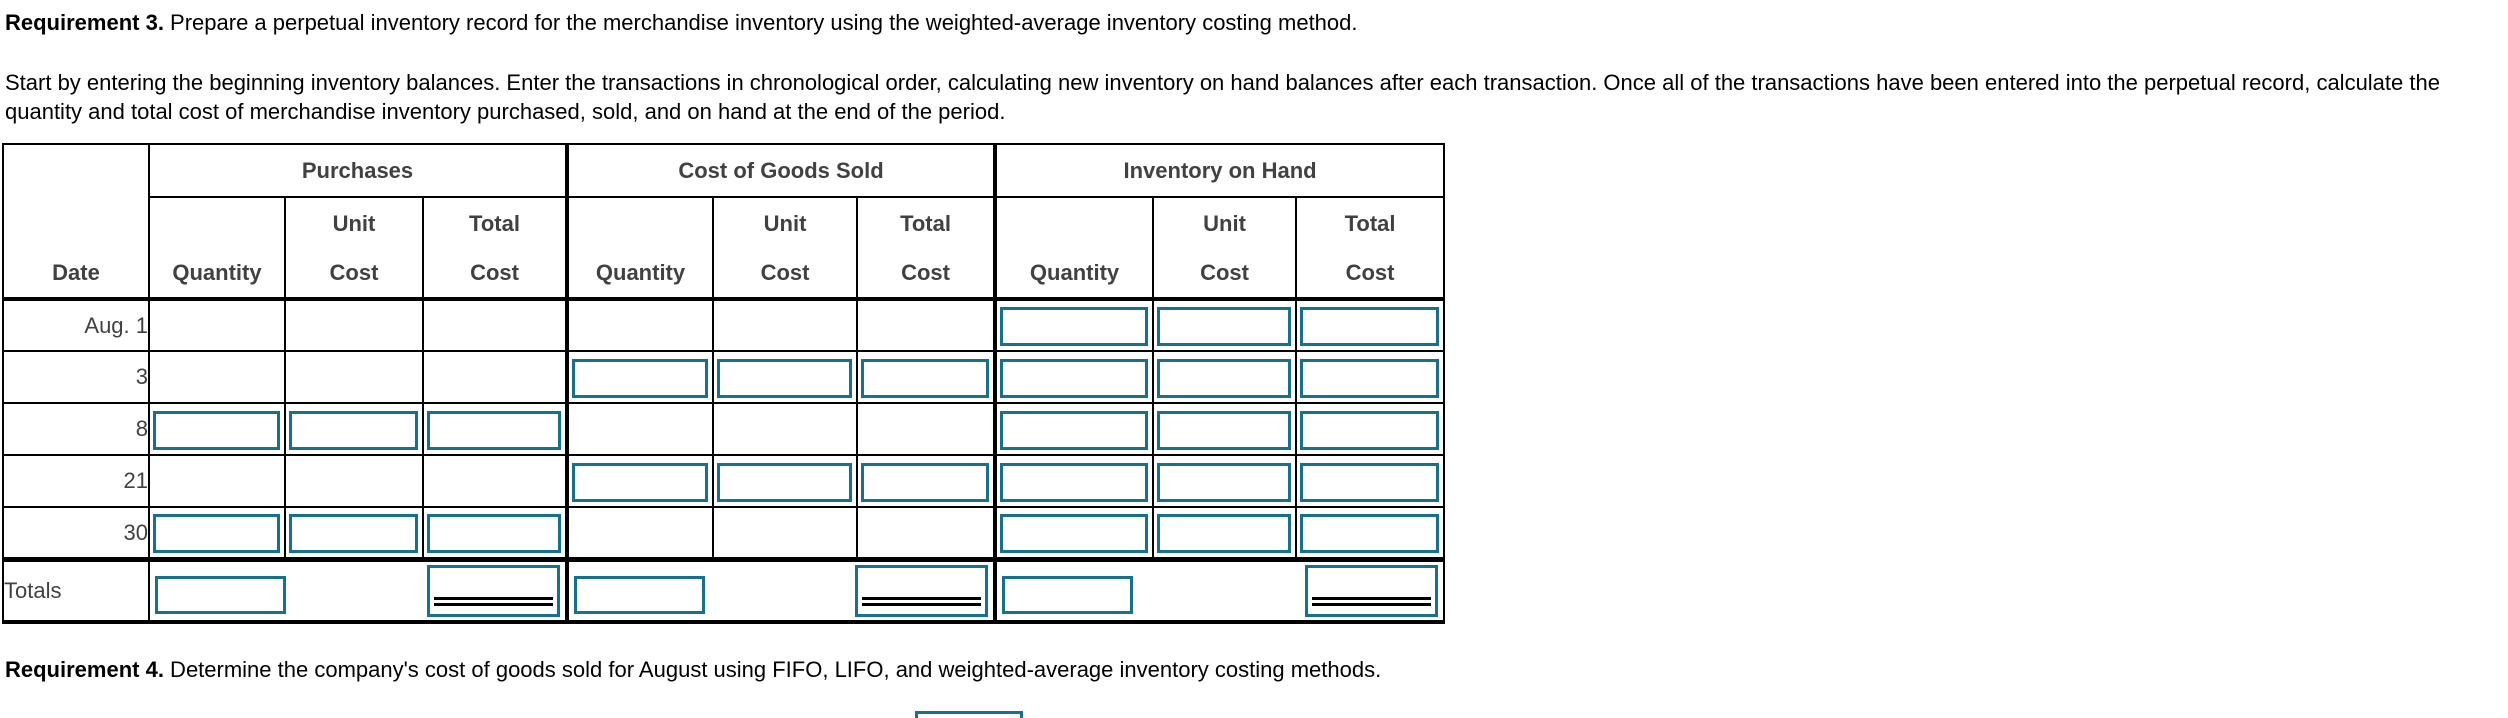 This screenshot has height=718, width=2508. I want to click on totals-inventory-cell, so click(1219, 590).